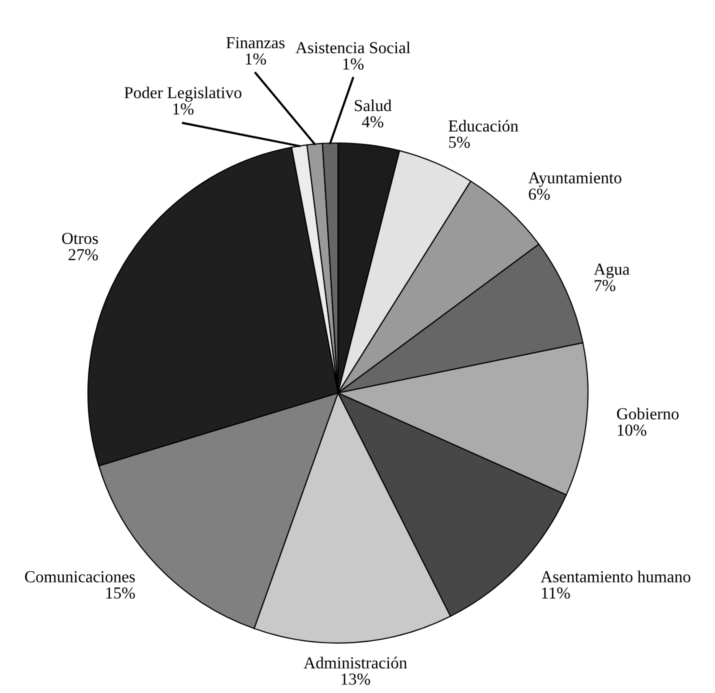 This screenshot has width=715, height=693. I want to click on slice-label: Comunicaciones, so click(80, 576).